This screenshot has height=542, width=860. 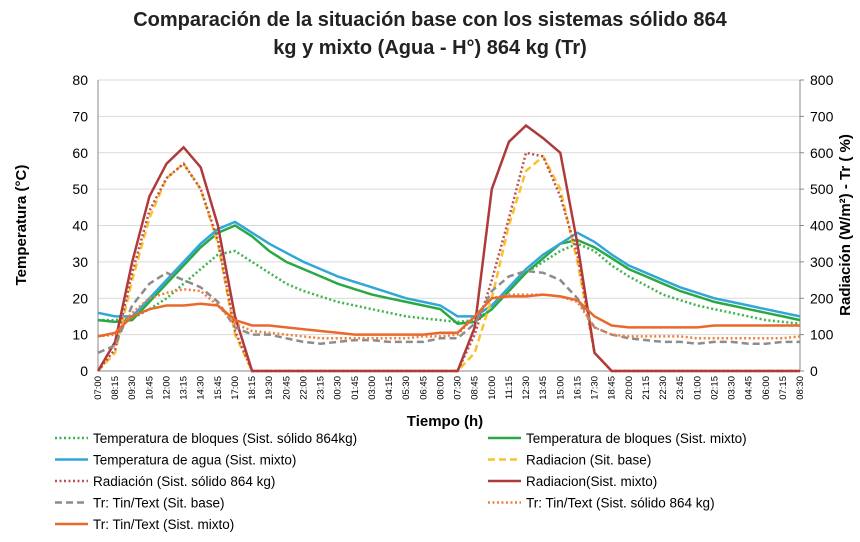 I want to click on x-tick-label: 20:45, so click(x=286, y=388).